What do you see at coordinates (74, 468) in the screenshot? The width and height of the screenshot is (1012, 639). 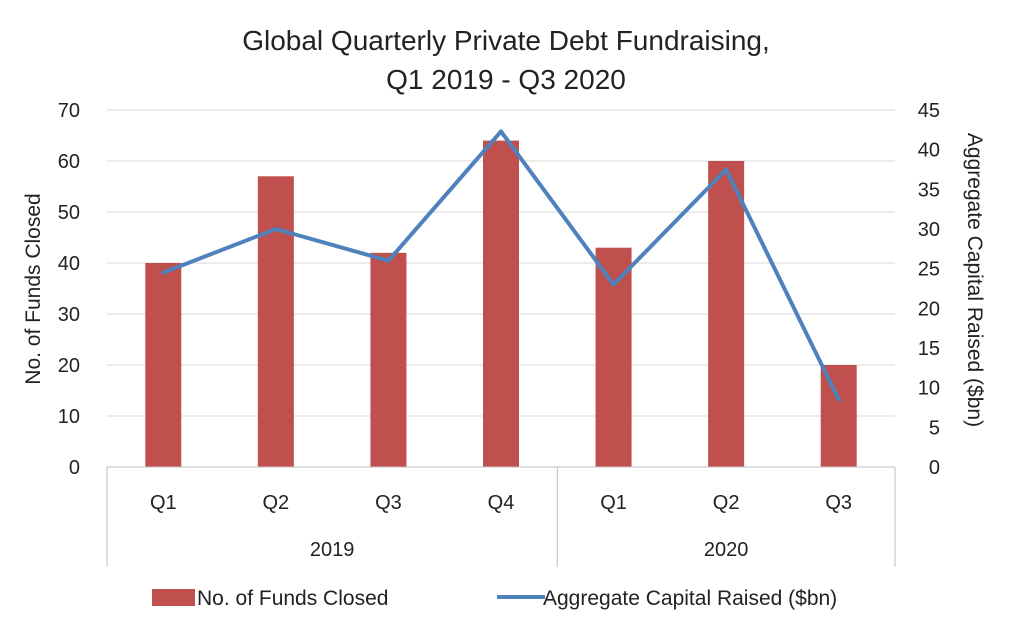 I see `y-tick-label: 0` at bounding box center [74, 468].